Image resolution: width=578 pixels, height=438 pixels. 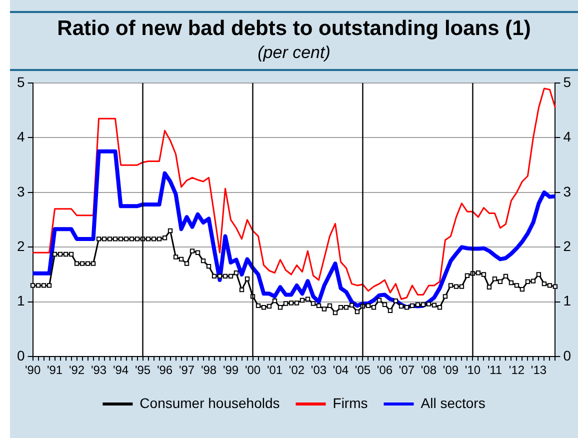 What do you see at coordinates (567, 300) in the screenshot?
I see `y2-tick-label: 1` at bounding box center [567, 300].